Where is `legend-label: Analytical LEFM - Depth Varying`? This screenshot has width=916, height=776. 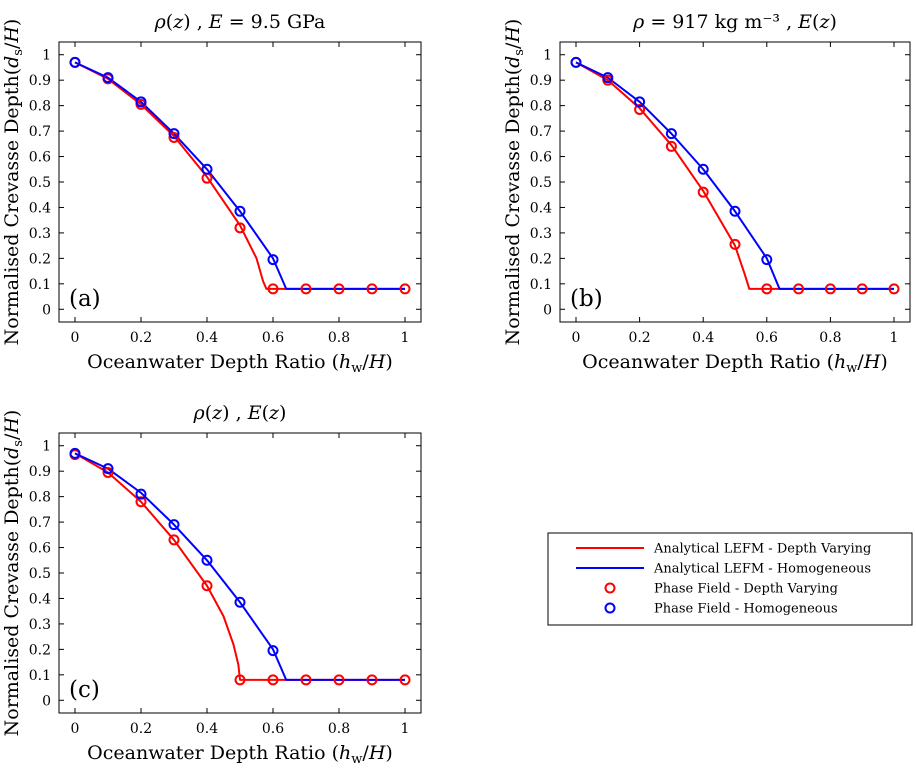
legend-label: Analytical LEFM - Depth Varying is located at coordinates (762, 549).